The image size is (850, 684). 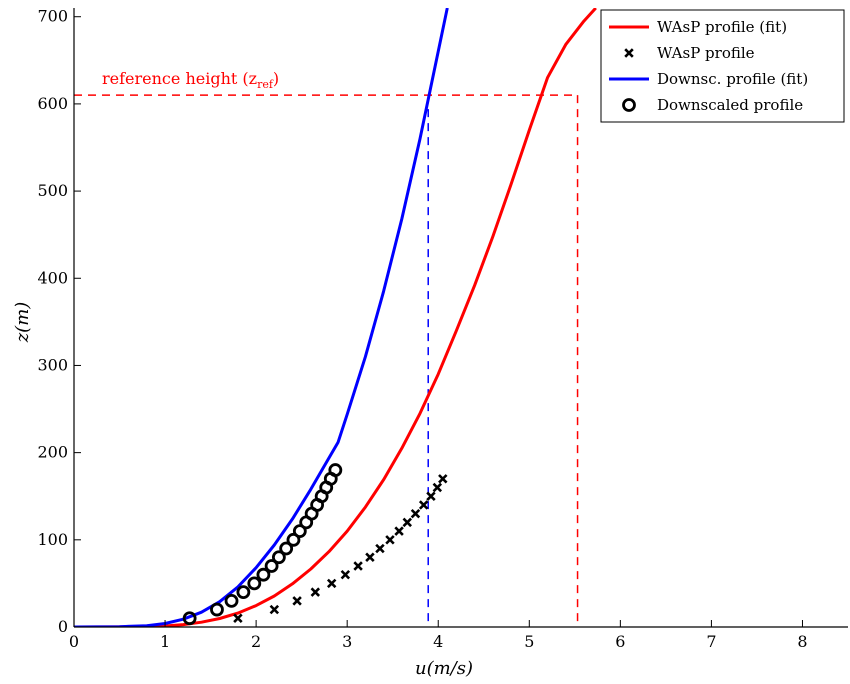 What do you see at coordinates (52, 103) in the screenshot?
I see `y-tick-label: 600` at bounding box center [52, 103].